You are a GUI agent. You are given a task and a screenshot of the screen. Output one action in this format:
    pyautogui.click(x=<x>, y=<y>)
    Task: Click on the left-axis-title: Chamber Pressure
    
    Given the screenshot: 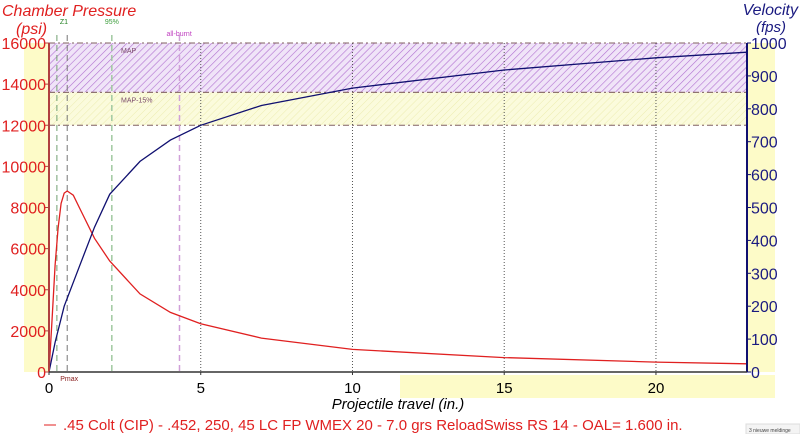 What is the action you would take?
    pyautogui.click(x=69, y=11)
    